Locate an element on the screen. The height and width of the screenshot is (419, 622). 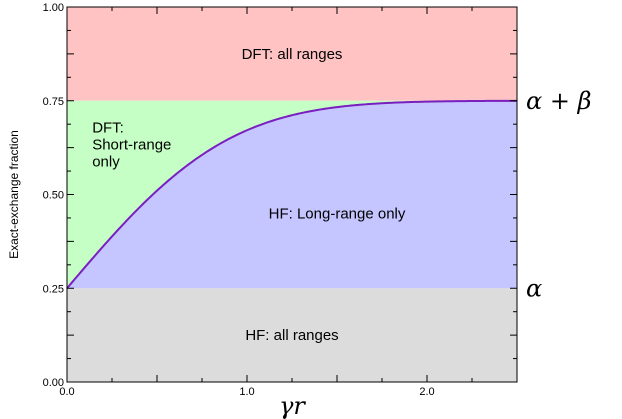
y-tick-label: 0.50 is located at coordinates (53, 196).